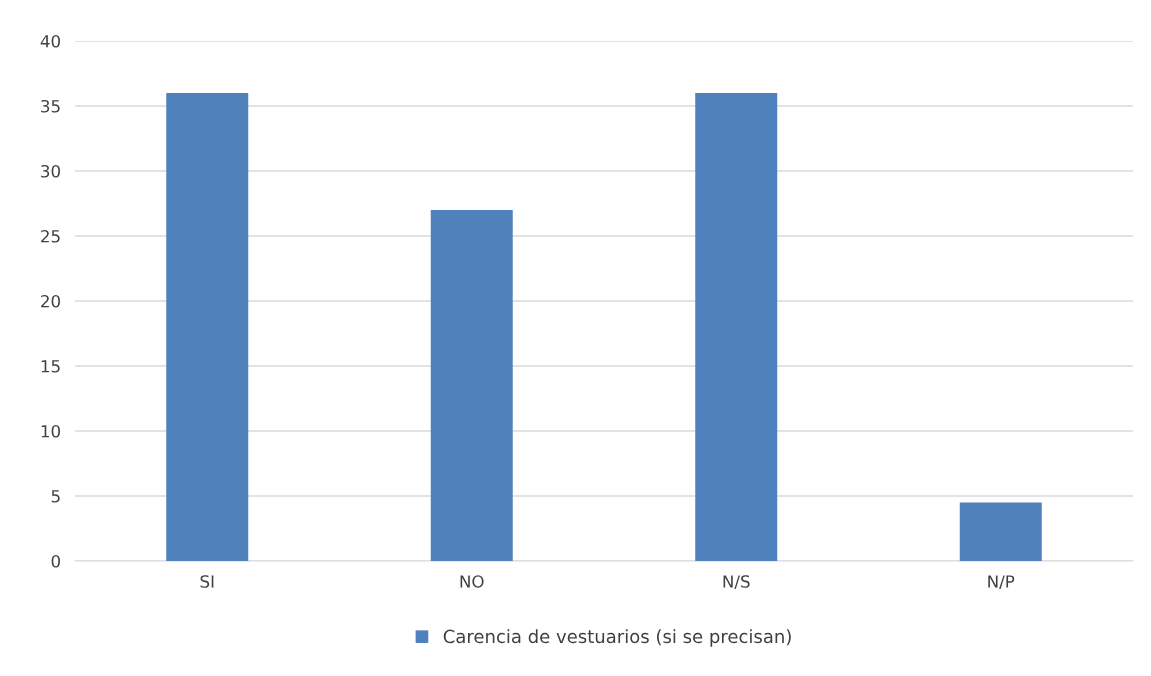 The image size is (1151, 676). I want to click on y-tick-label: 10, so click(50, 431).